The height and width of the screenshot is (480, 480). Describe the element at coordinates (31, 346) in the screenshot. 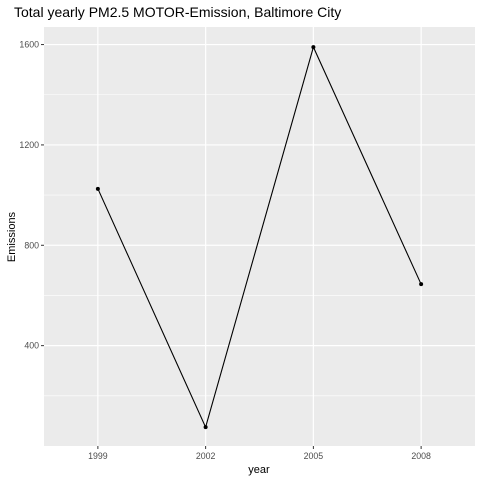

I see `y-tick-label: 400` at that location.